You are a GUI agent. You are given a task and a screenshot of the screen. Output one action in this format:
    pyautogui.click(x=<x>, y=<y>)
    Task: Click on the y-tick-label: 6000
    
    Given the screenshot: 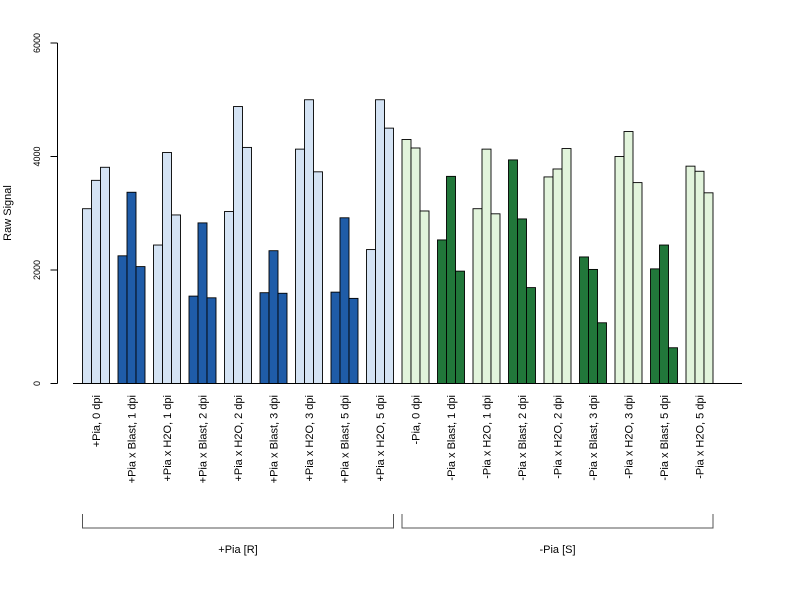 What is the action you would take?
    pyautogui.click(x=37, y=43)
    